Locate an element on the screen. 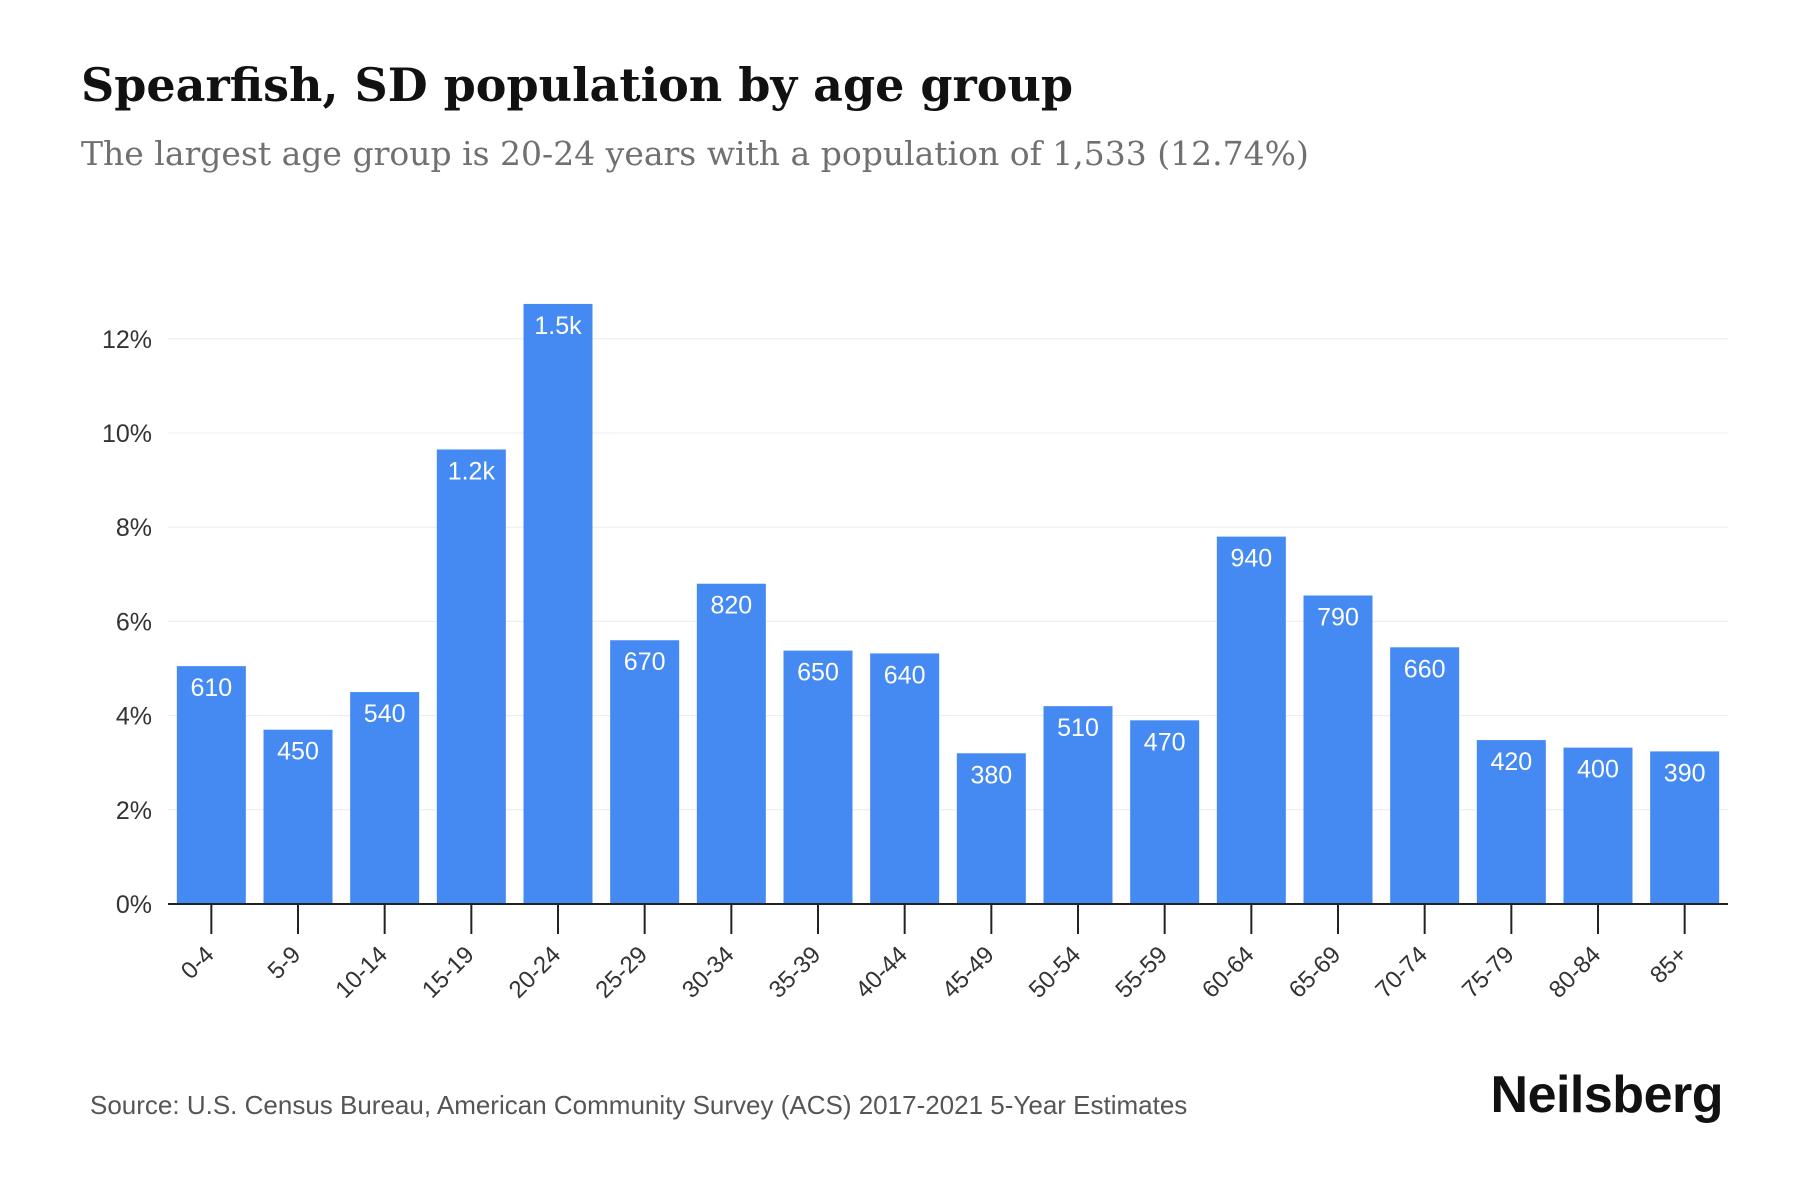  x-tick-label: 55-59 is located at coordinates (1141, 972).